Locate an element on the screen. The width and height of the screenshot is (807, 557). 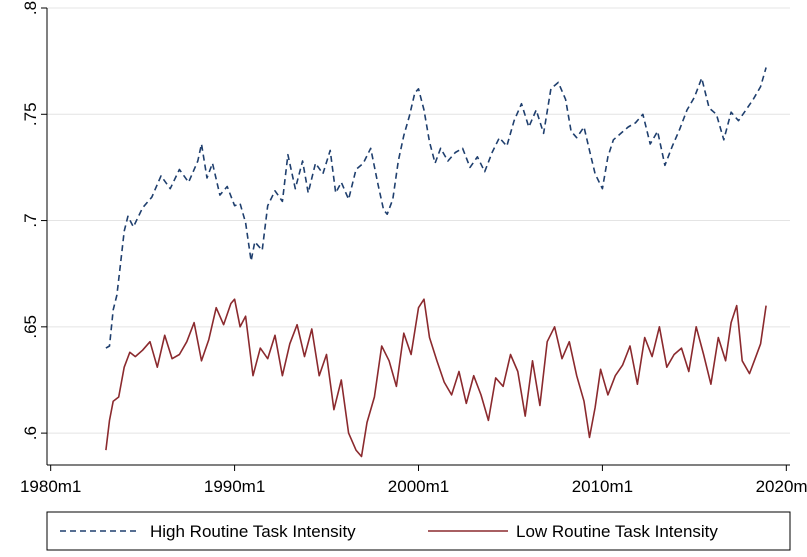
x-tick-label: 2000m1 is located at coordinates (418, 486).